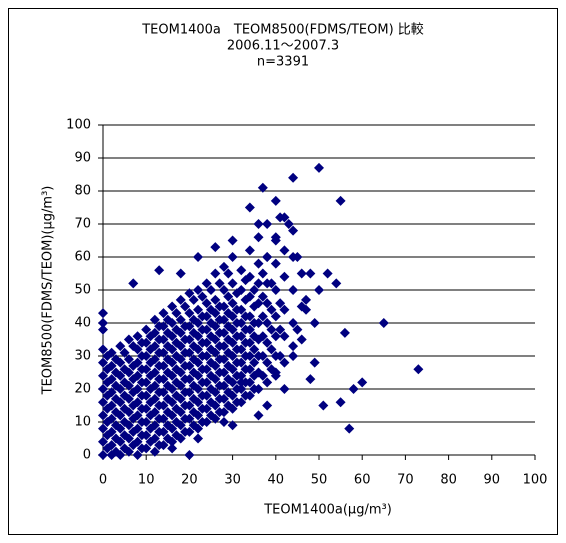 The width and height of the screenshot is (566, 543). What do you see at coordinates (78, 125) in the screenshot?
I see `y-tick-label: 100` at bounding box center [78, 125].